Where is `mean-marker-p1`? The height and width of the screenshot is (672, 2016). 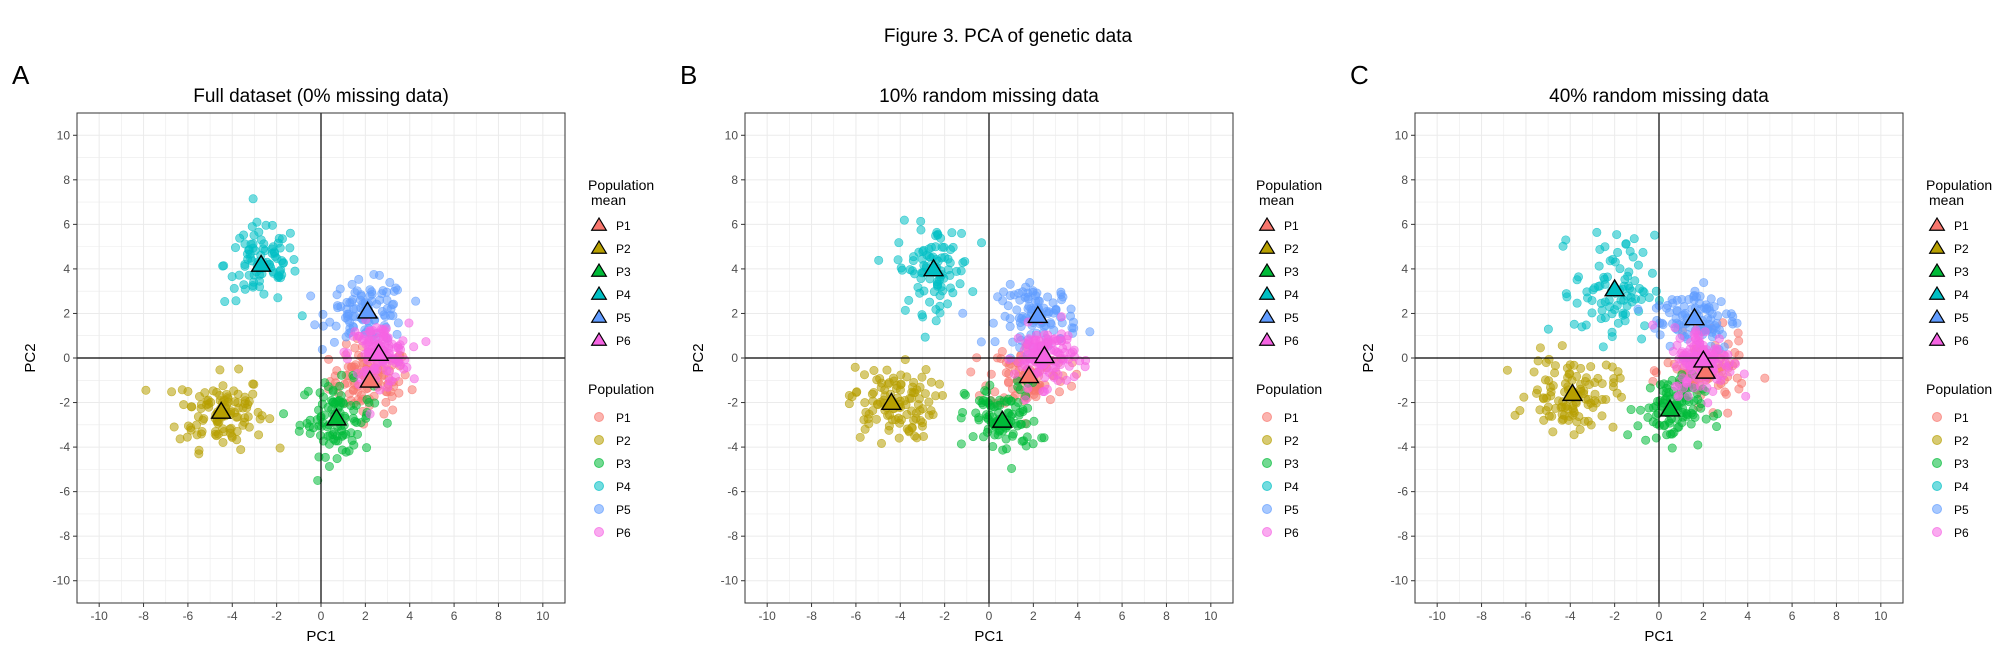
mean-marker-p1 is located at coordinates (1705, 370).